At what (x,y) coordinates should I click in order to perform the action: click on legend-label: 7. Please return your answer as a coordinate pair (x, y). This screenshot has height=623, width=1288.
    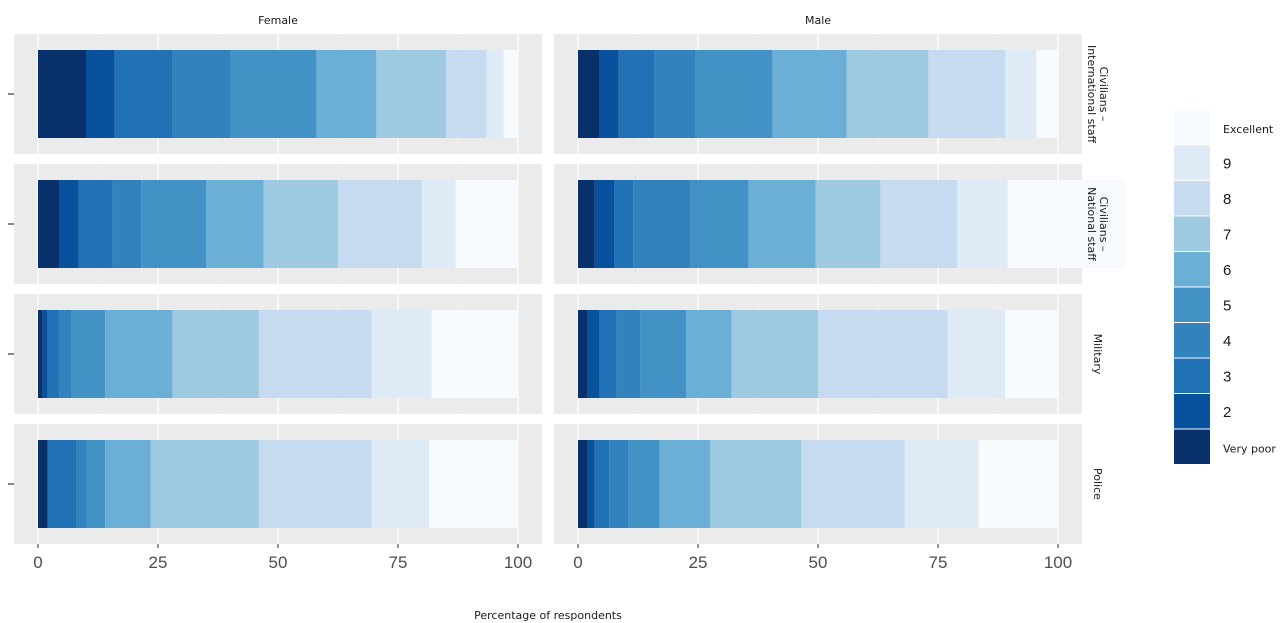
    Looking at the image, I should click on (1227, 234).